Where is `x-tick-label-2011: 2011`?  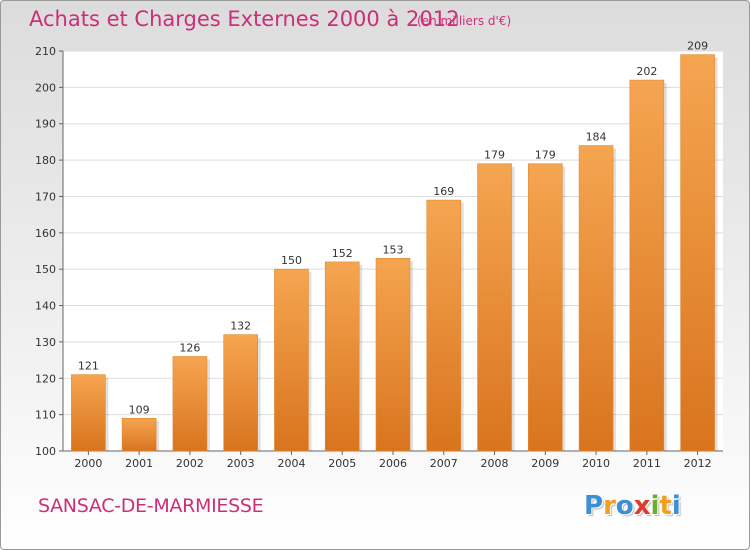
x-tick-label-2011: 2011 is located at coordinates (647, 463).